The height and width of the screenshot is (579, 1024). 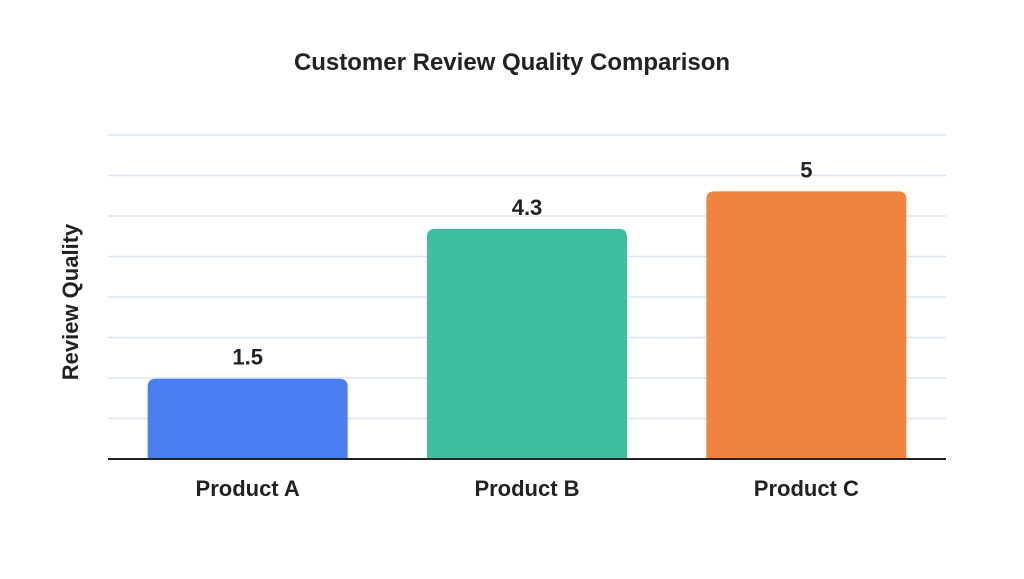 I want to click on data-label-product-c: 5, so click(x=806, y=169).